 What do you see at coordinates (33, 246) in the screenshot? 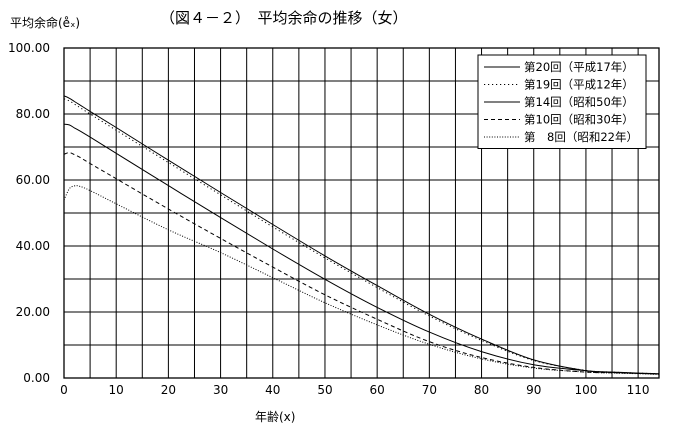
I see `y-tick-label: 40.00` at bounding box center [33, 246].